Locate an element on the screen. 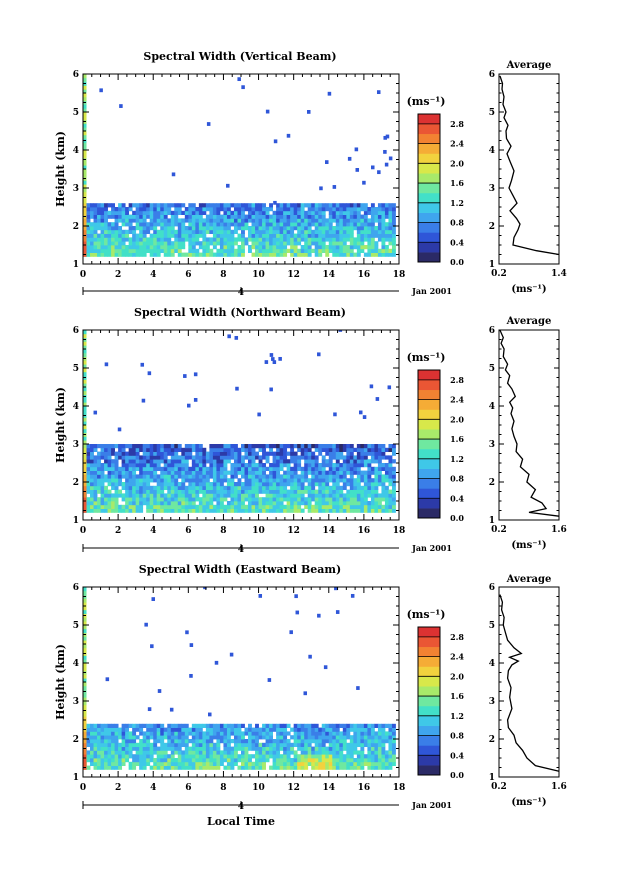  x-tick-label: 18 is located at coordinates (399, 788).